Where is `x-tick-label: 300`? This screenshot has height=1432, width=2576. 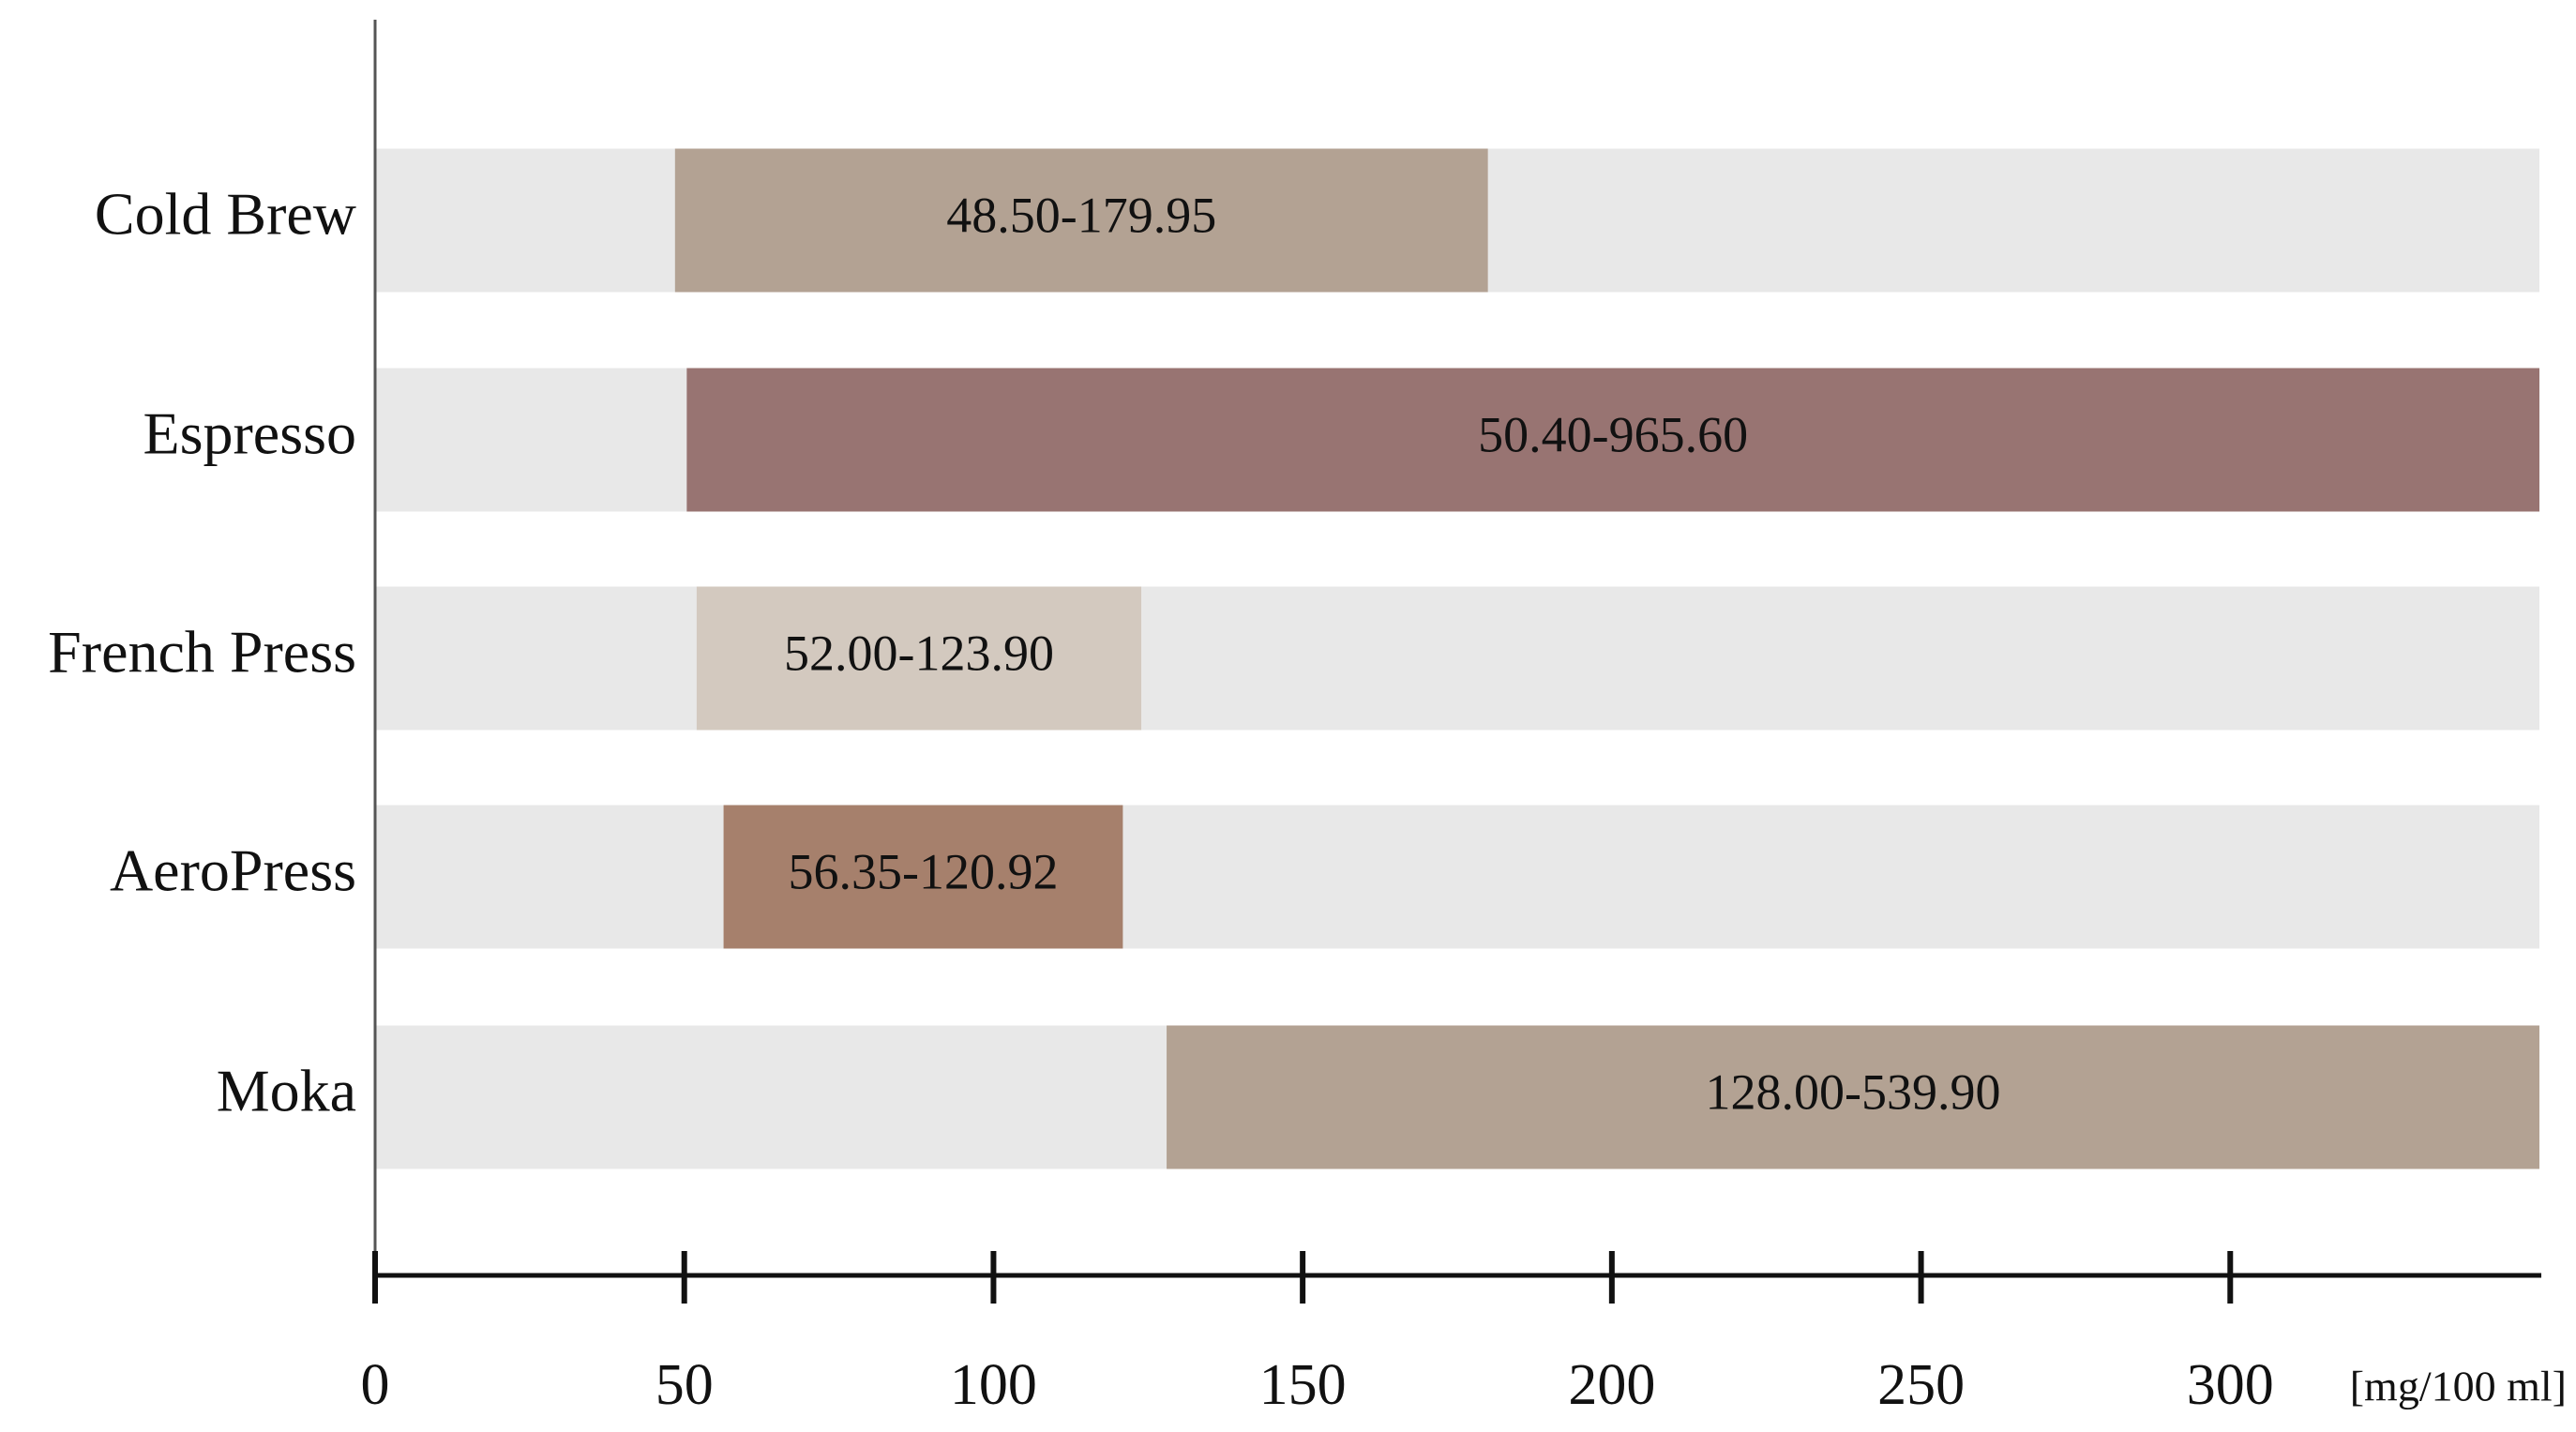 x-tick-label: 300 is located at coordinates (2230, 1385).